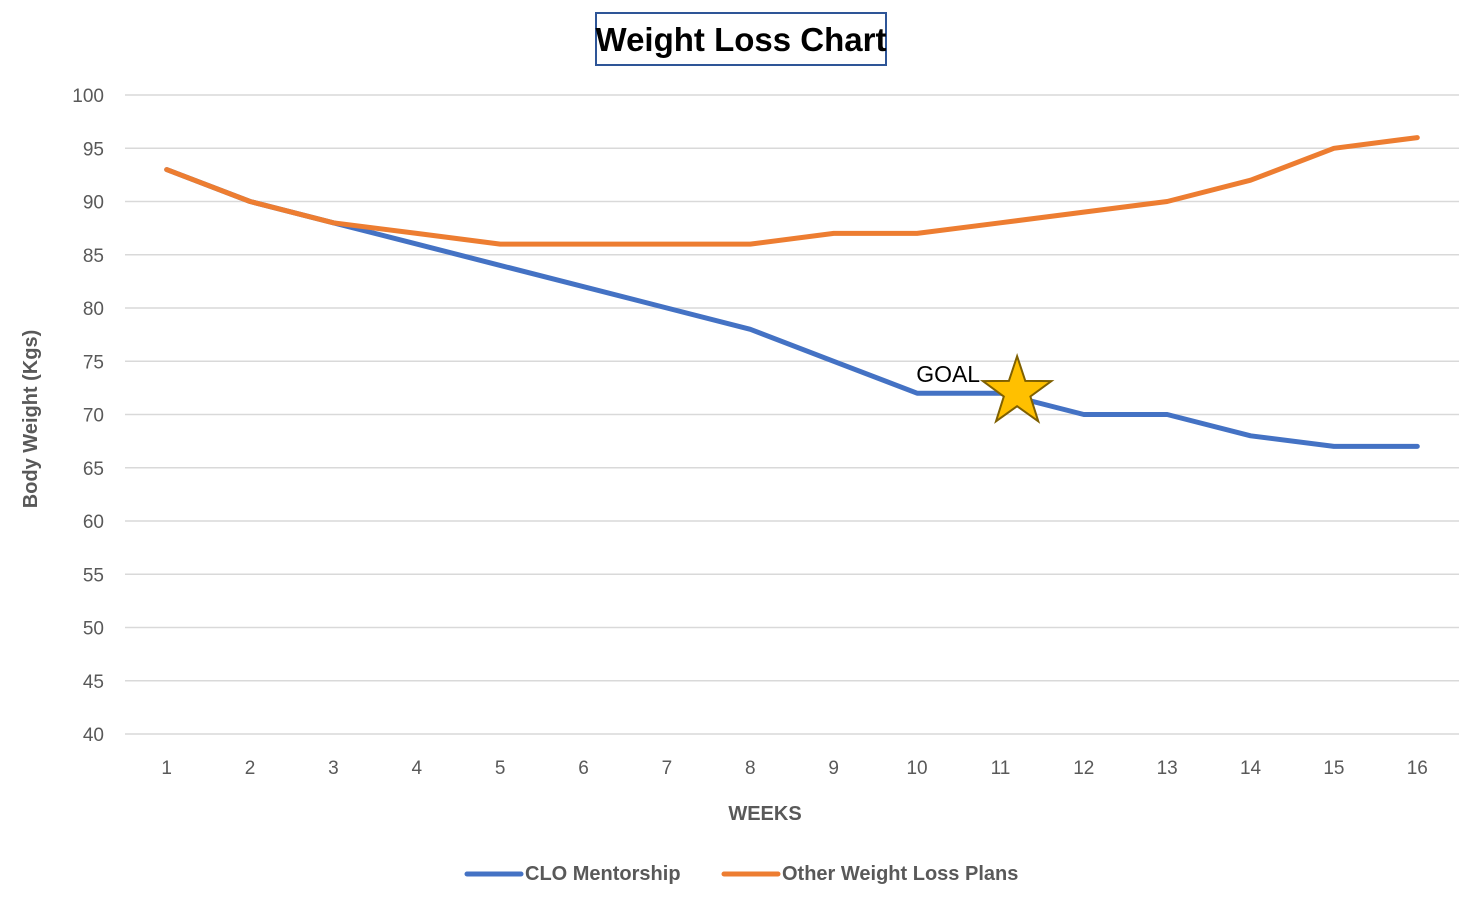  I want to click on chart-title-box, so click(741, 39).